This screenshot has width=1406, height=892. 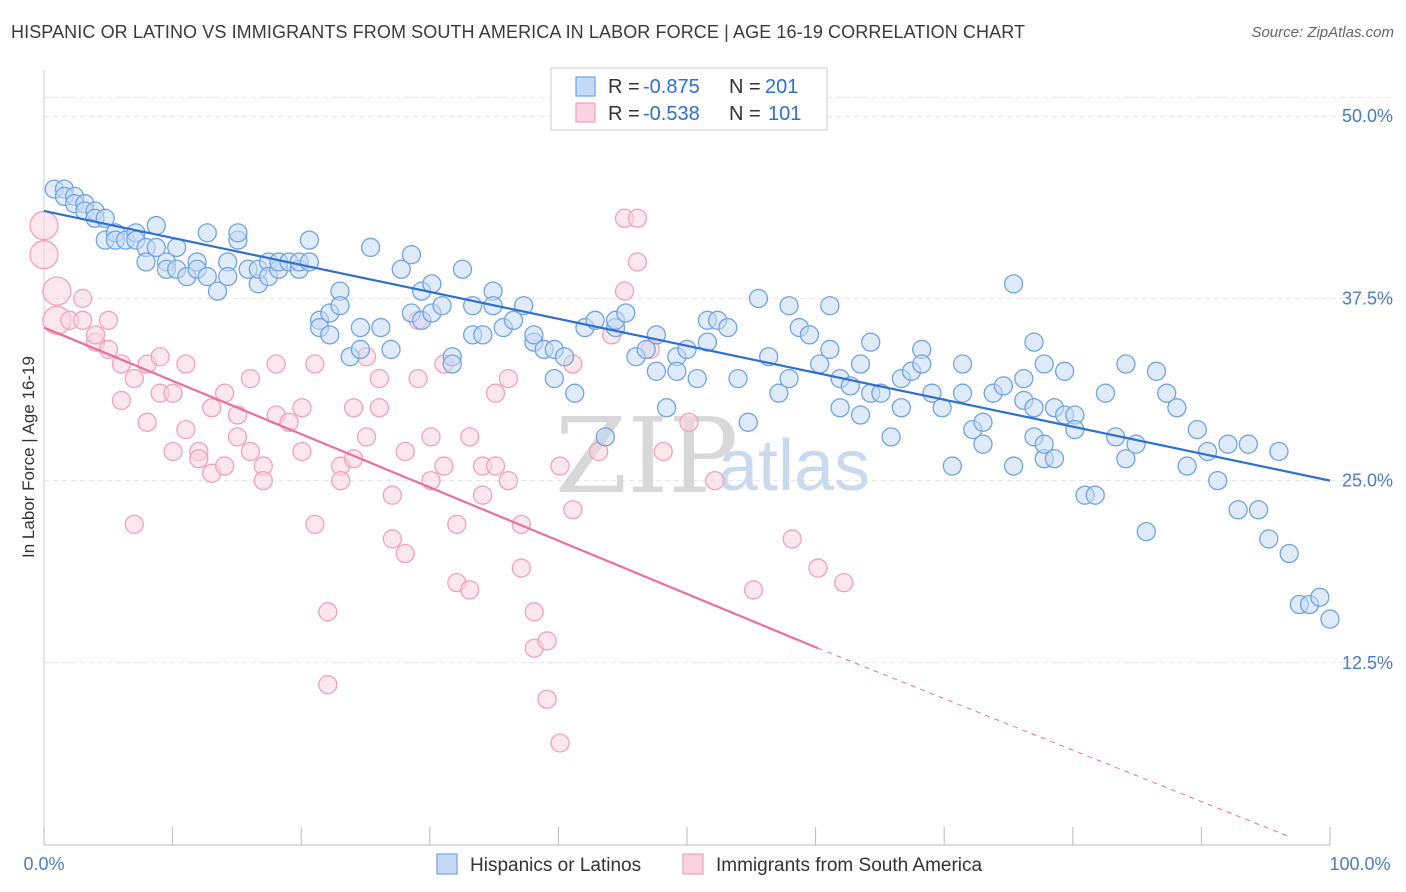 I want to click on x-tick-label-min: 0.0%, so click(x=43, y=864).